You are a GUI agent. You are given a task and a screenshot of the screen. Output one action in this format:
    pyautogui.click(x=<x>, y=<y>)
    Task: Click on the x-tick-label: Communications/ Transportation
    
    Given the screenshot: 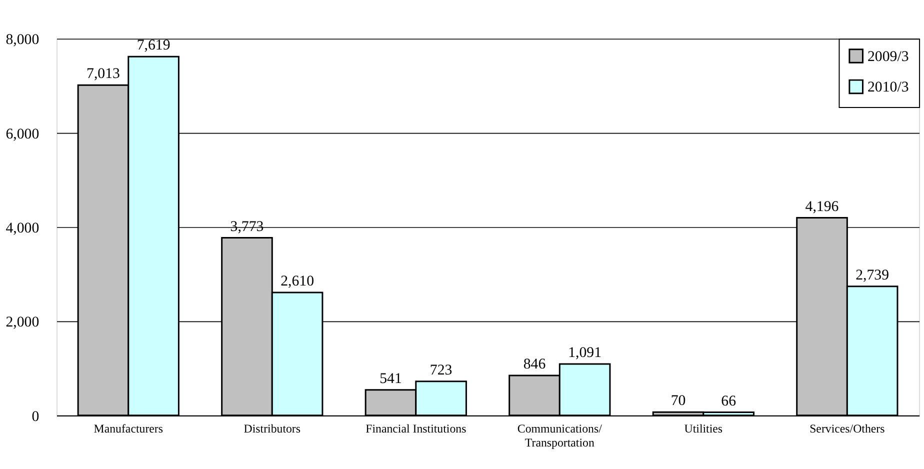 What is the action you would take?
    pyautogui.click(x=560, y=436)
    